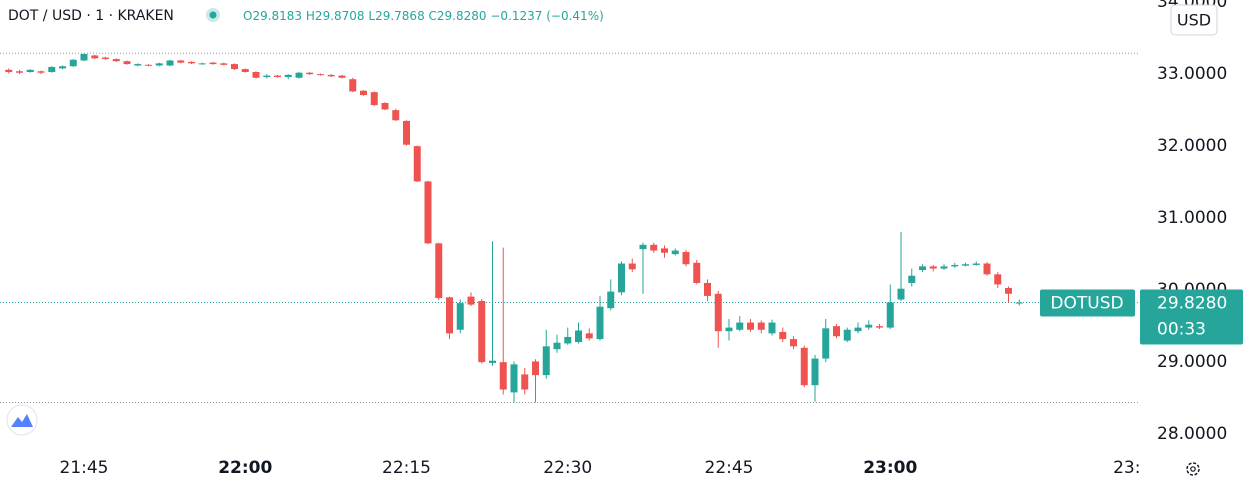 The image size is (1246, 489). I want to click on logo, so click(22, 420).